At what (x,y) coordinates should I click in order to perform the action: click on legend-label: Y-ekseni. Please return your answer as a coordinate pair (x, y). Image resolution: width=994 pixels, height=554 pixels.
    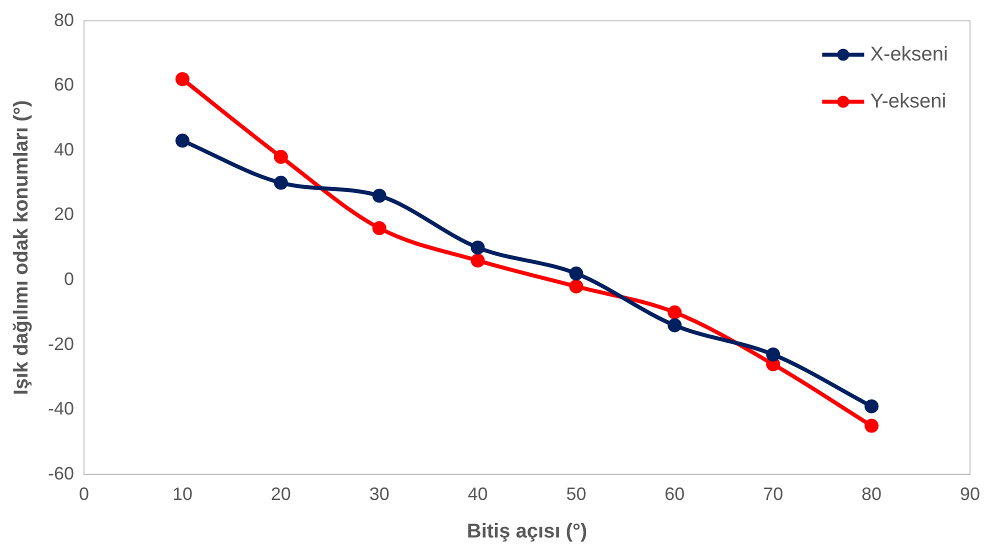
    Looking at the image, I should click on (908, 101).